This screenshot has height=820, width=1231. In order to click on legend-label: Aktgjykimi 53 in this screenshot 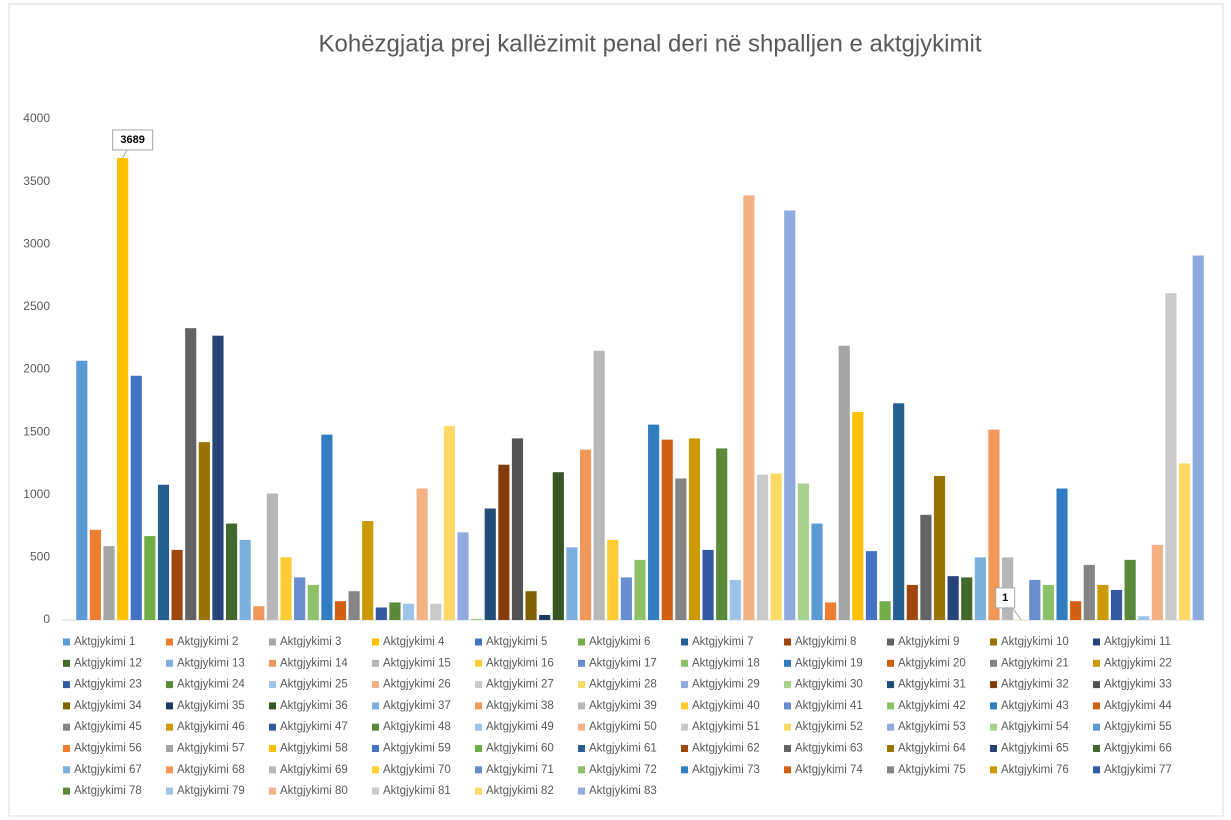, I will do `click(932, 727)`.